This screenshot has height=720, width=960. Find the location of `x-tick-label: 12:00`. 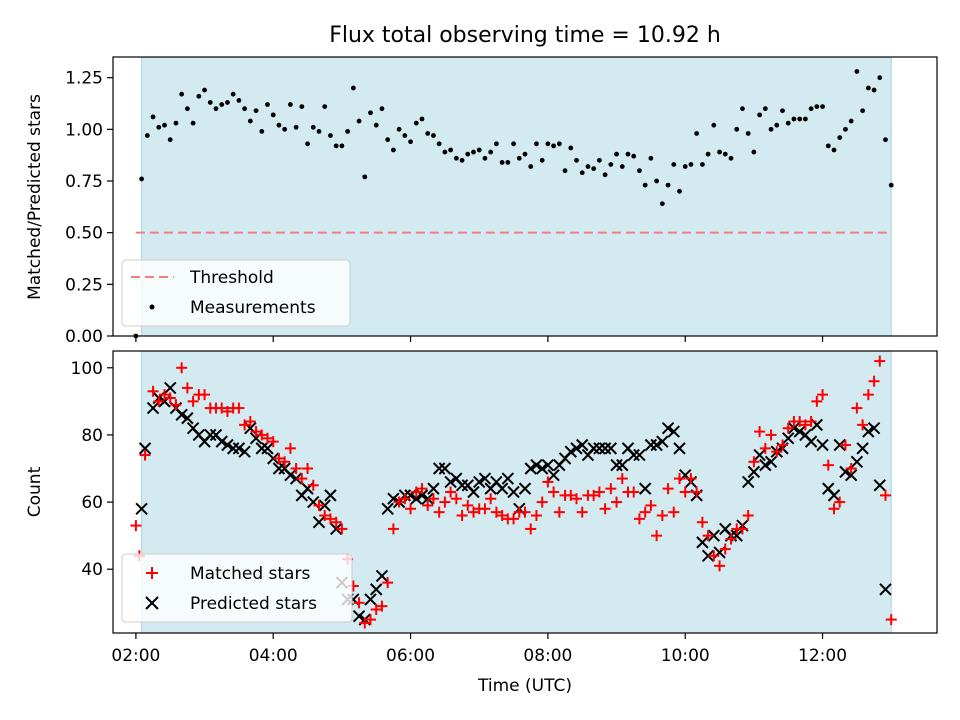

x-tick-label: 12:00 is located at coordinates (822, 656).